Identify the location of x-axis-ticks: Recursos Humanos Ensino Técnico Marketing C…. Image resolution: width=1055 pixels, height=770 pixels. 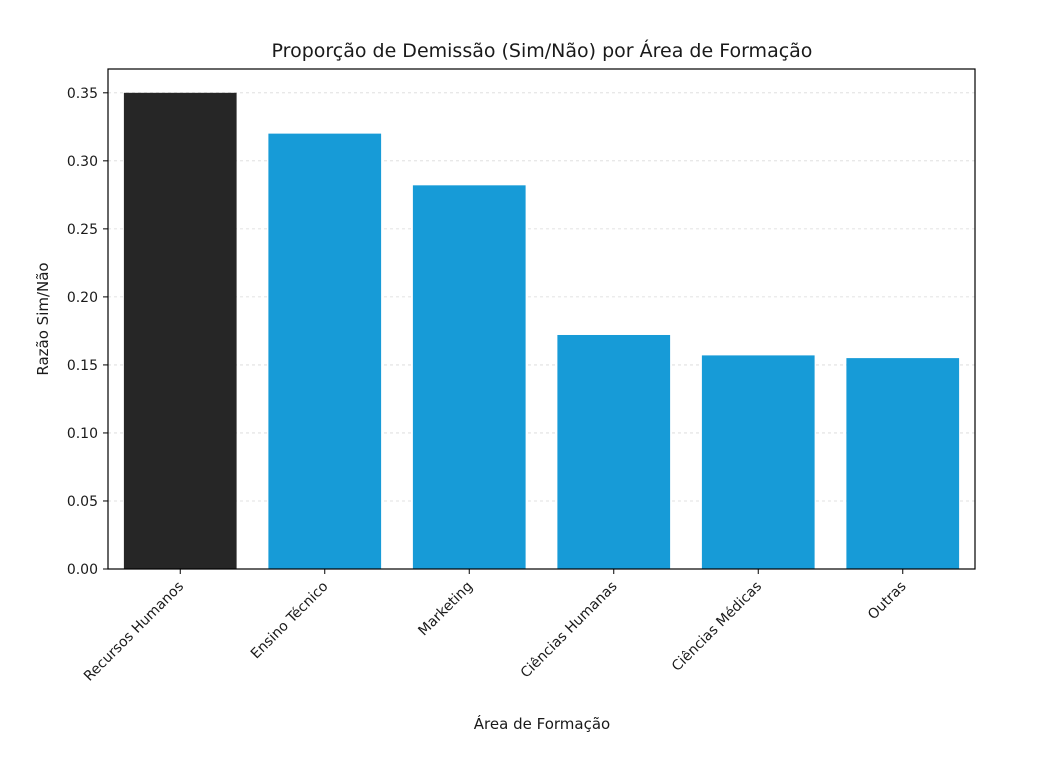
(495, 627).